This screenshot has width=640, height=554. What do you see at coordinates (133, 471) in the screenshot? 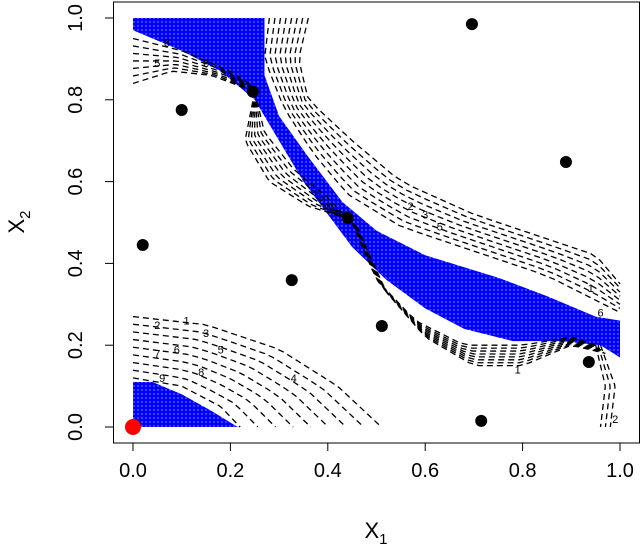
I see `x-tick-label: 0.0` at bounding box center [133, 471].